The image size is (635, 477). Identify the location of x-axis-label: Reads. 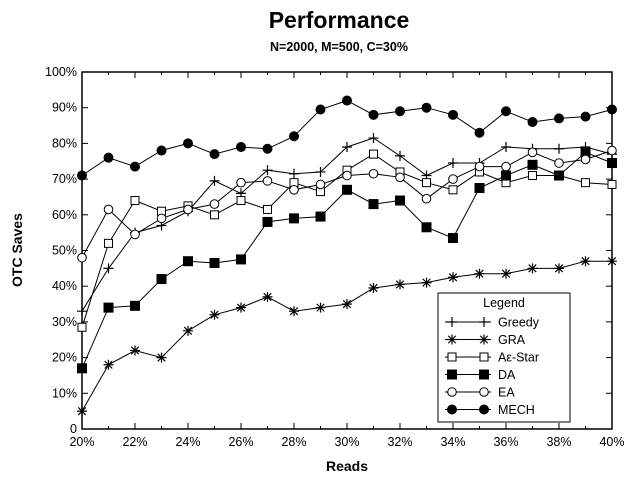
(347, 466).